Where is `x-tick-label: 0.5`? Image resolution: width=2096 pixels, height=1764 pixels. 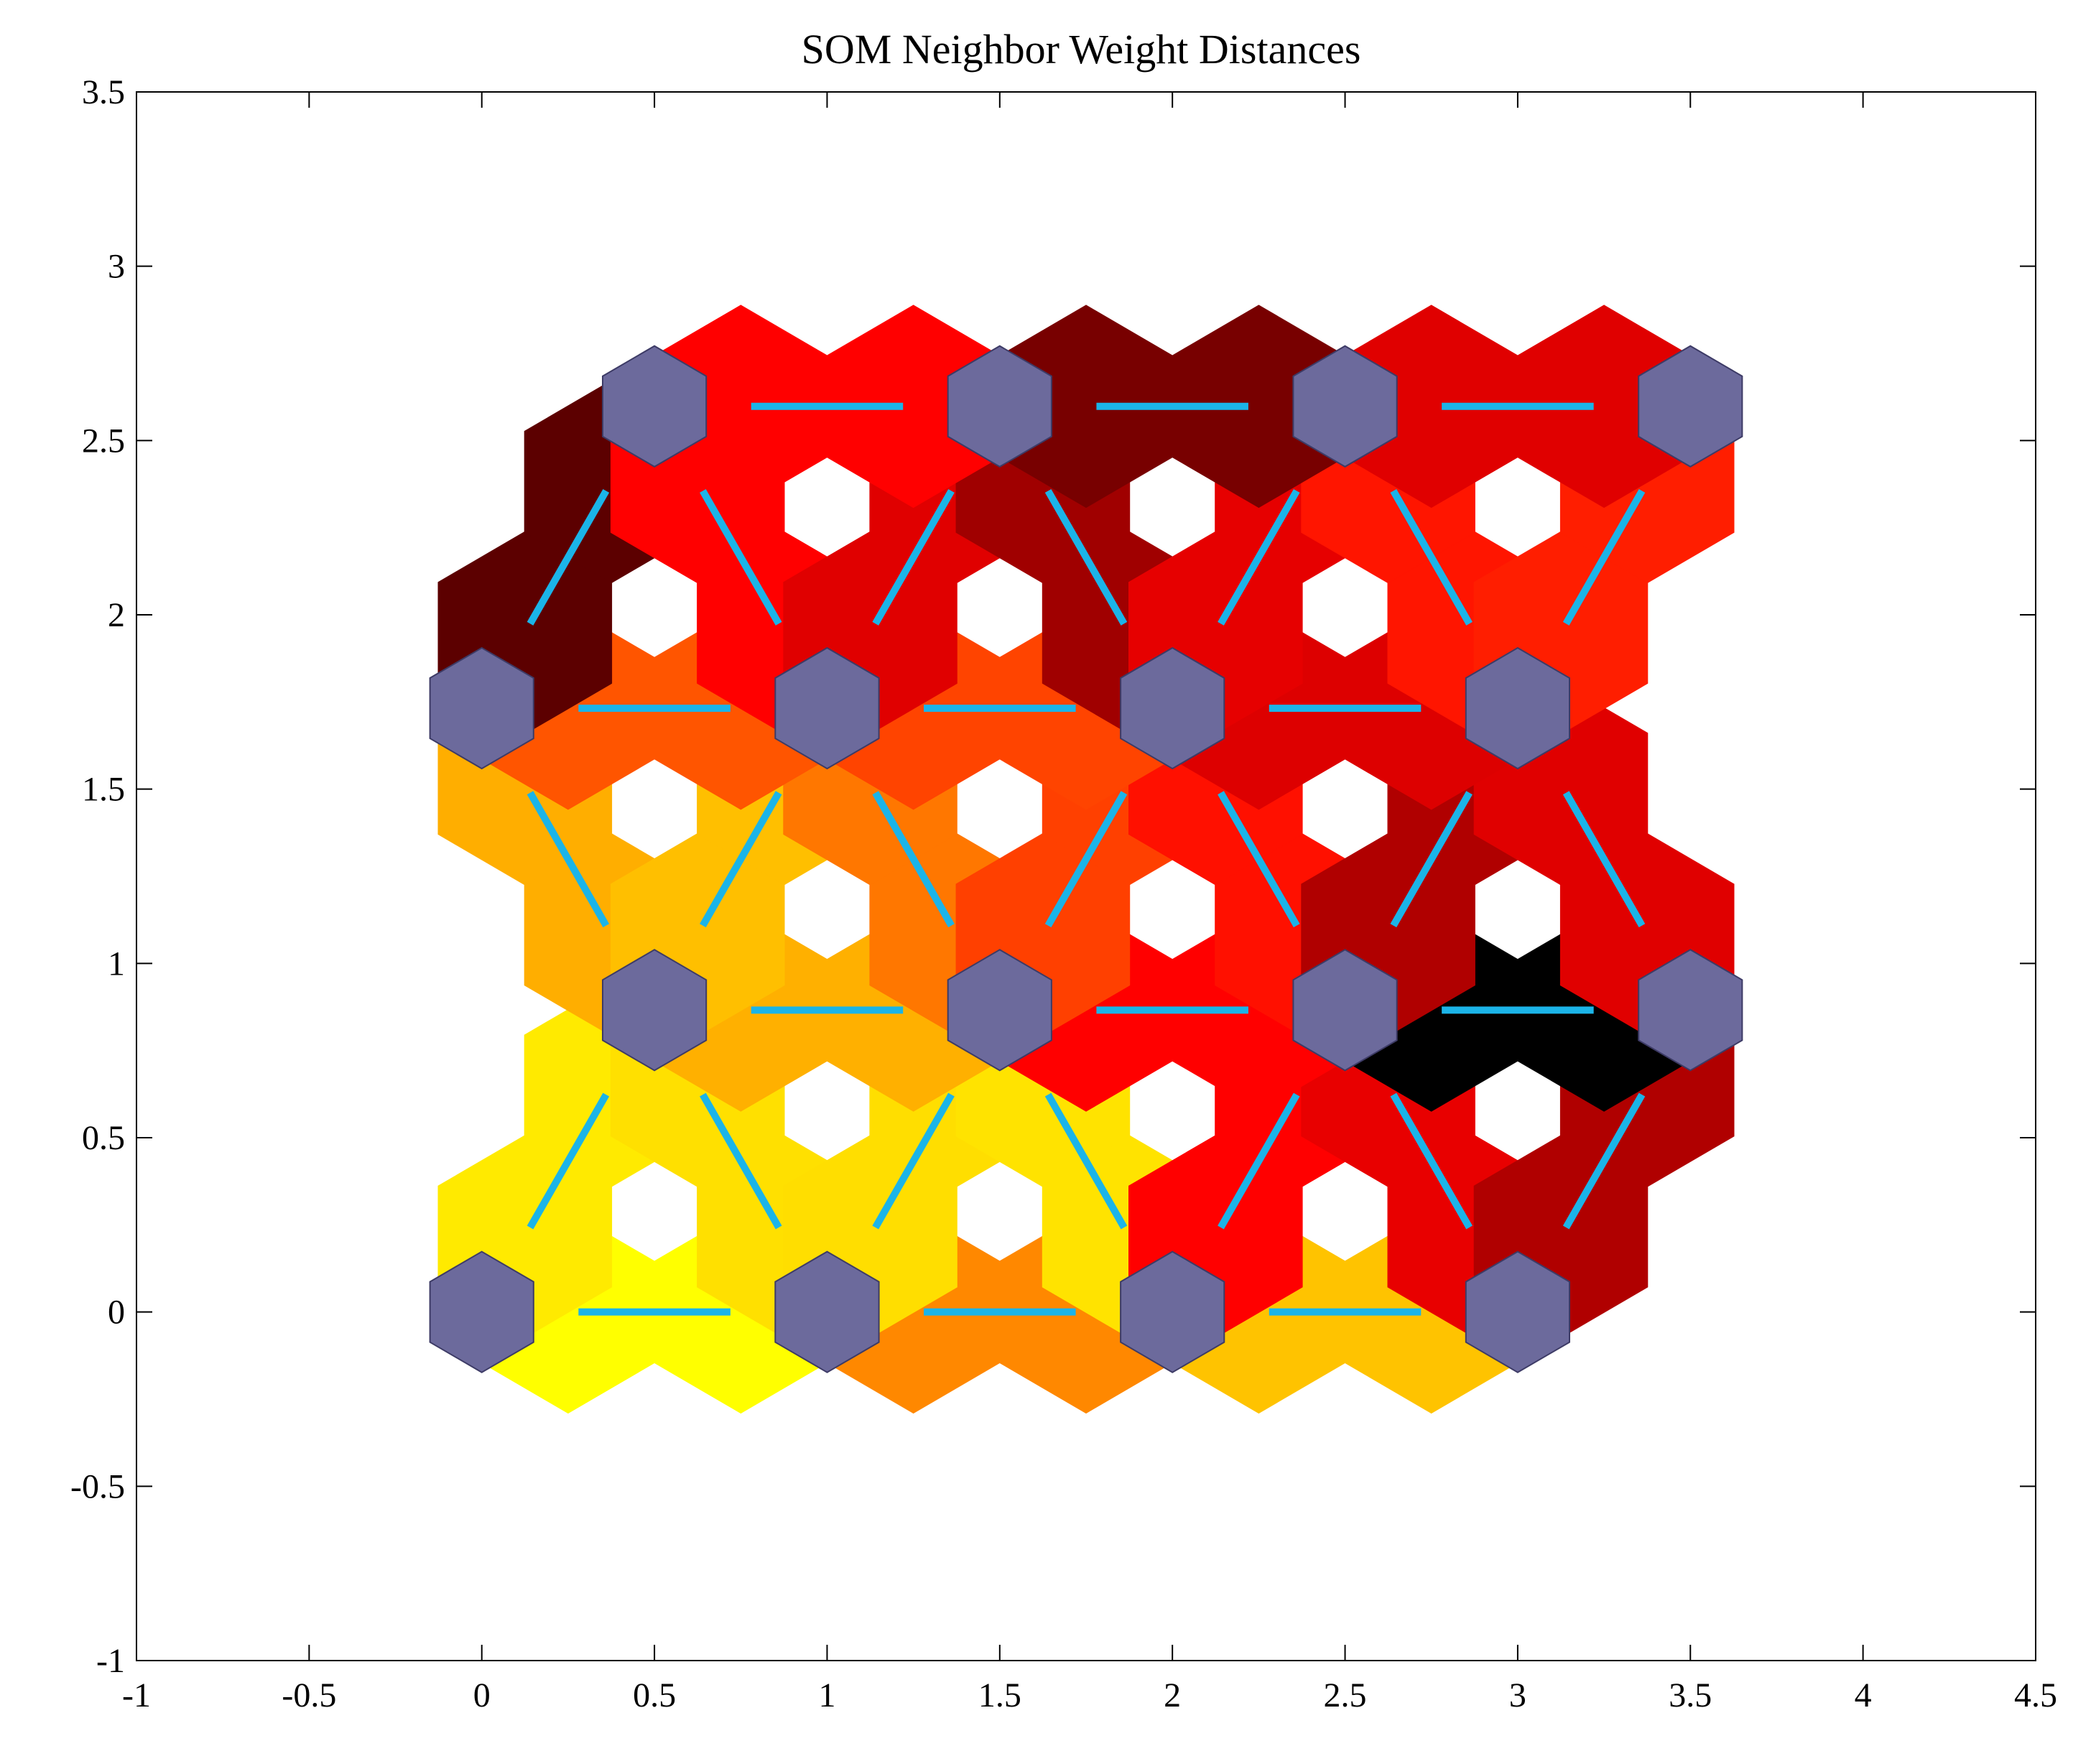 x-tick-label: 0.5 is located at coordinates (654, 1695).